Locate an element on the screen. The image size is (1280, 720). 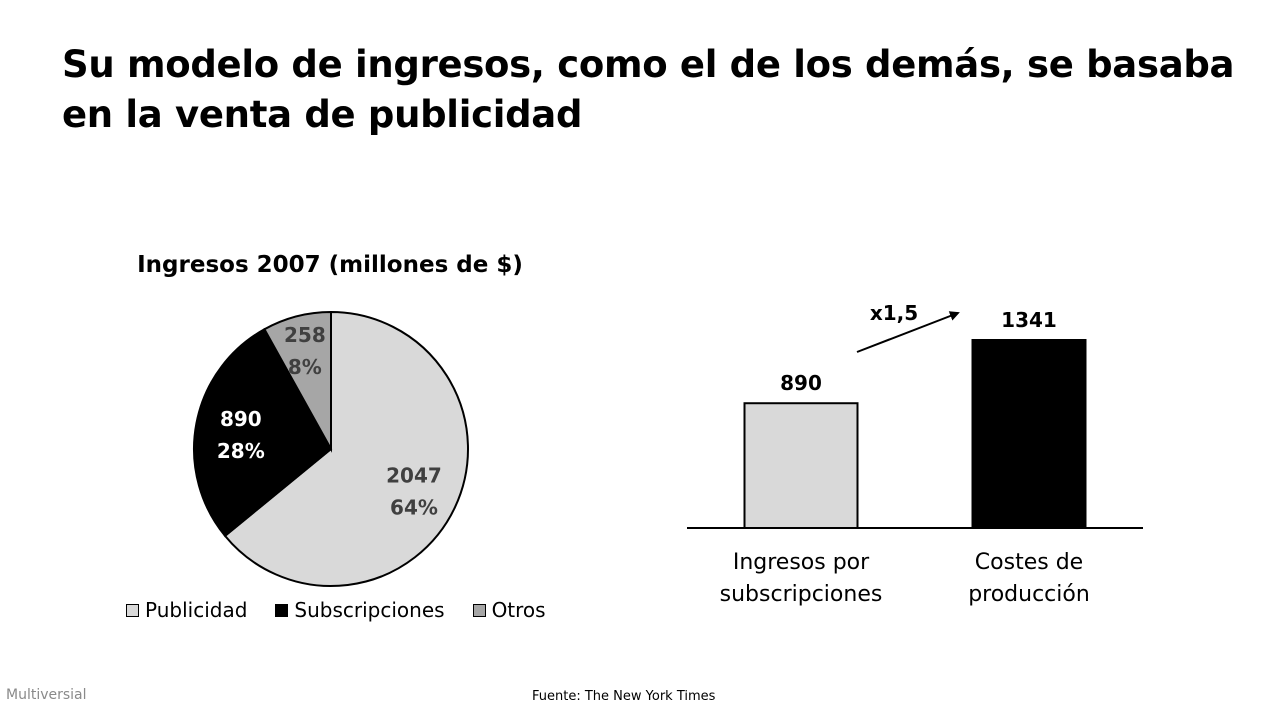
legend-item-subscripciones: Subscripciones is located at coordinates (360, 610).